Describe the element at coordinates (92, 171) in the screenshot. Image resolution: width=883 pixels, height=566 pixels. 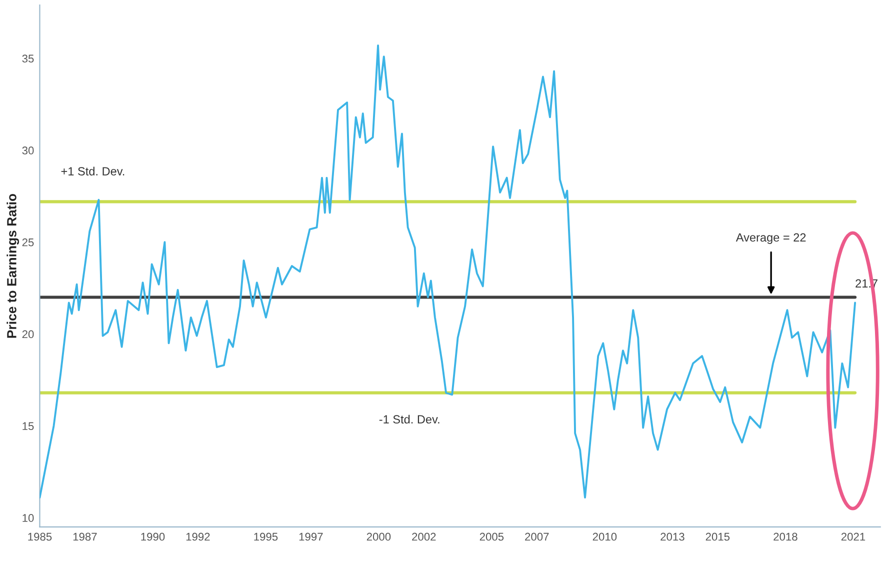
I see `ref-line-label: +1 Std. Dev.` at that location.